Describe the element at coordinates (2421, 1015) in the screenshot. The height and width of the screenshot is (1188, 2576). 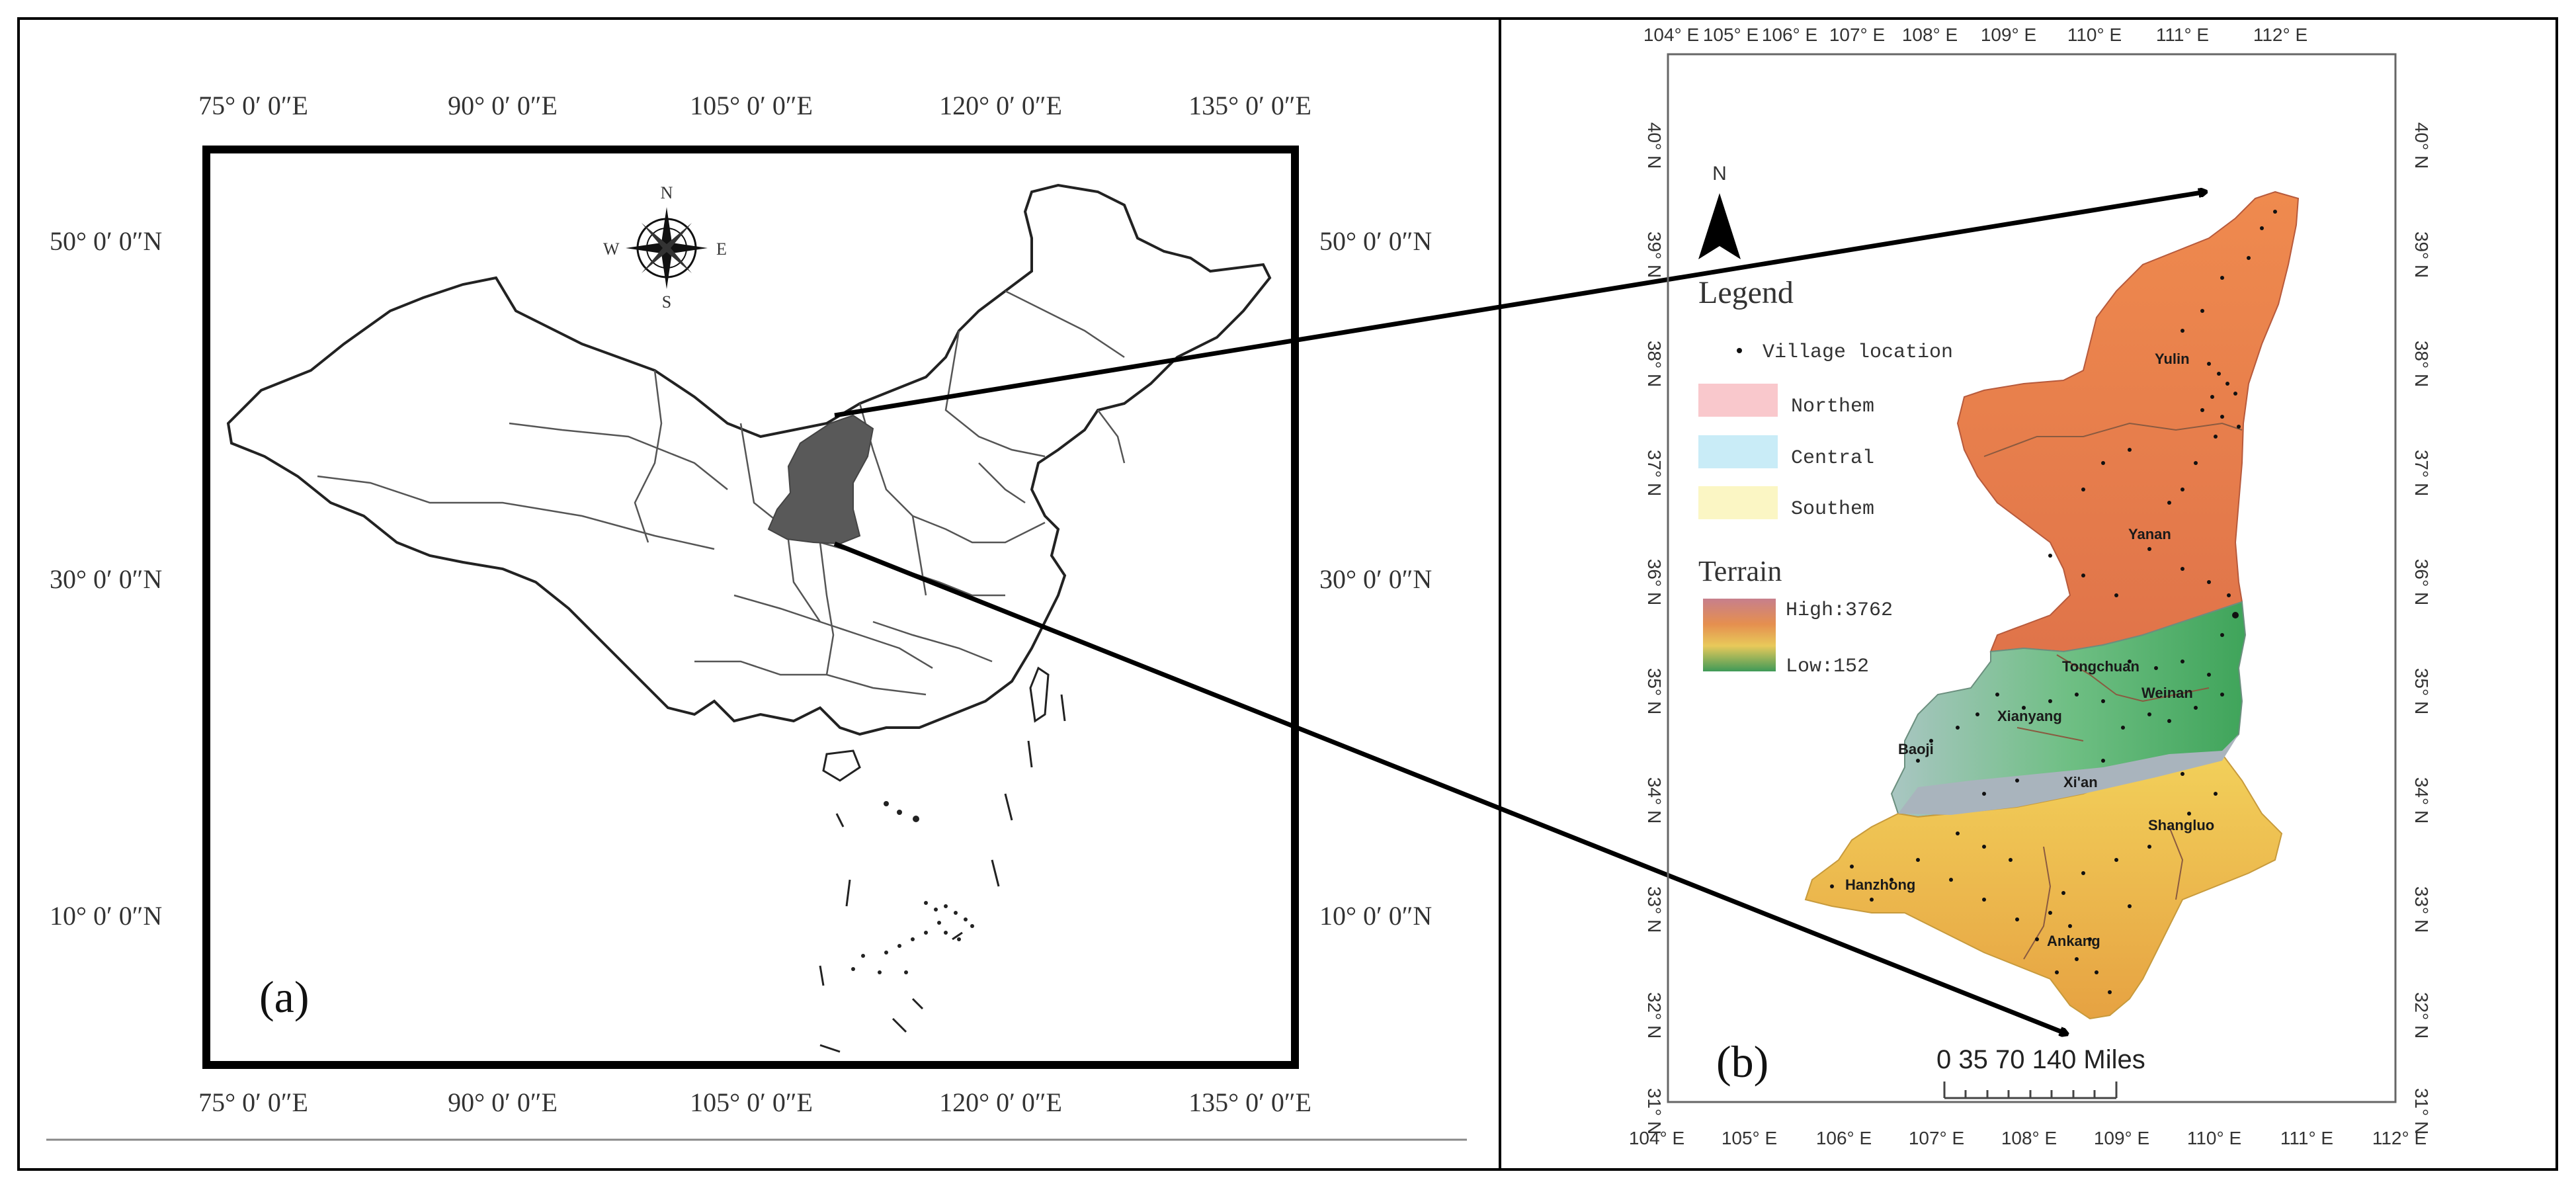
I see `panel-b-right-lat-8: 32° N` at that location.